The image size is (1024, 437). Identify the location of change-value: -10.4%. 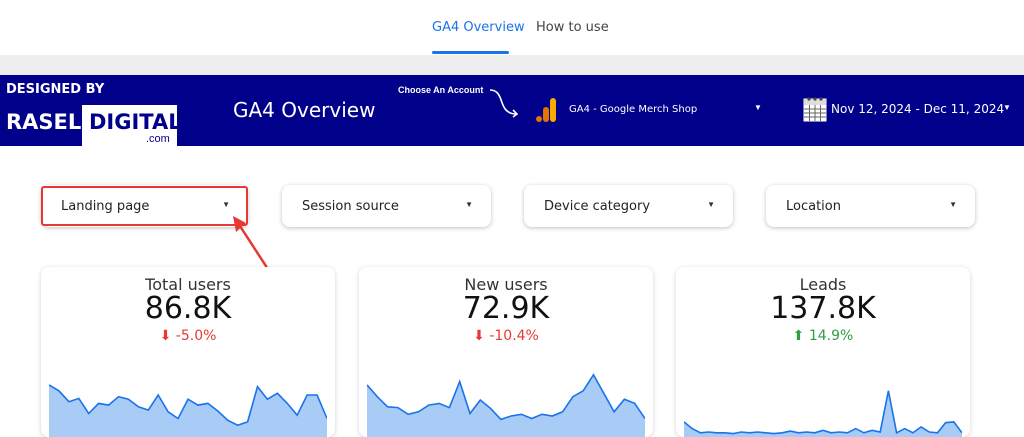
(514, 336).